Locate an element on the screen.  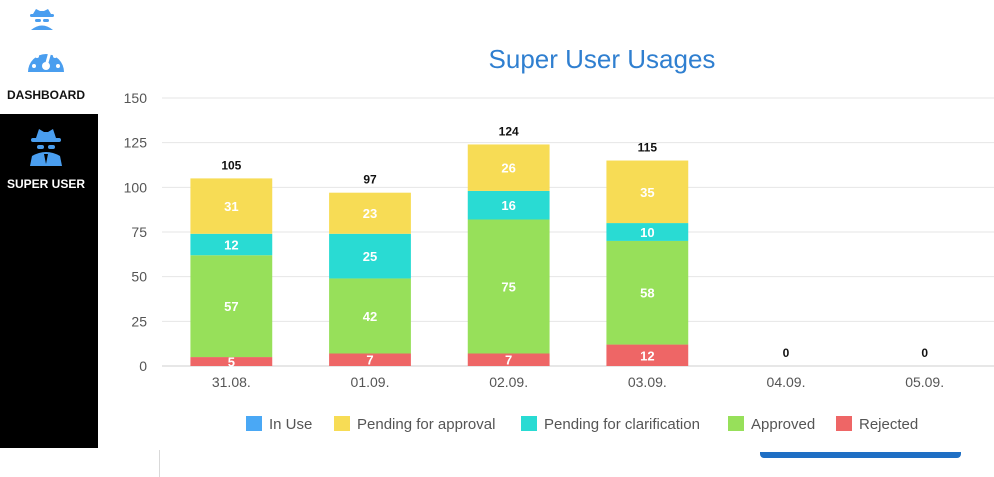
data-label: 75 is located at coordinates (508, 286).